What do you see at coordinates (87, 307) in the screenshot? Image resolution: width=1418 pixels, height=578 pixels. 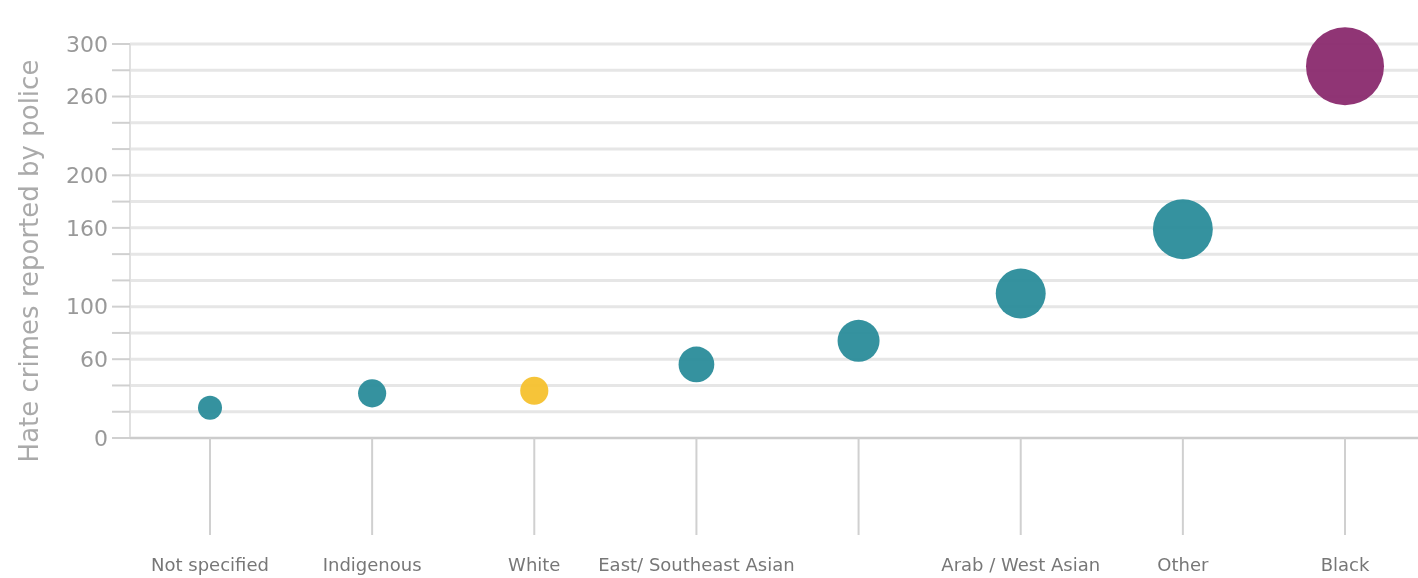 I see `y-tick-label: 100` at bounding box center [87, 307].